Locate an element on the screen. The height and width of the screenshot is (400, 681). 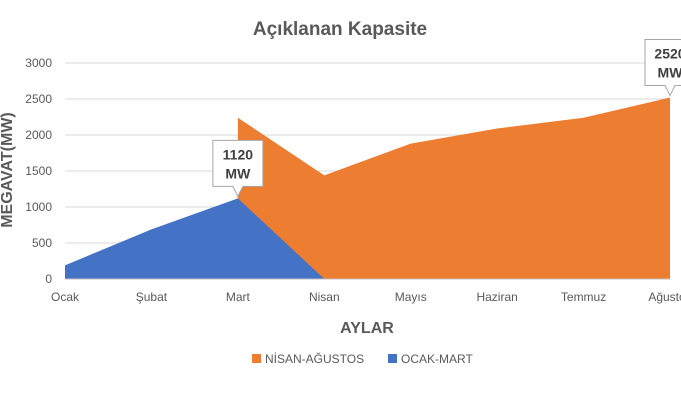
legend-item: OCAK-MART is located at coordinates (430, 359).